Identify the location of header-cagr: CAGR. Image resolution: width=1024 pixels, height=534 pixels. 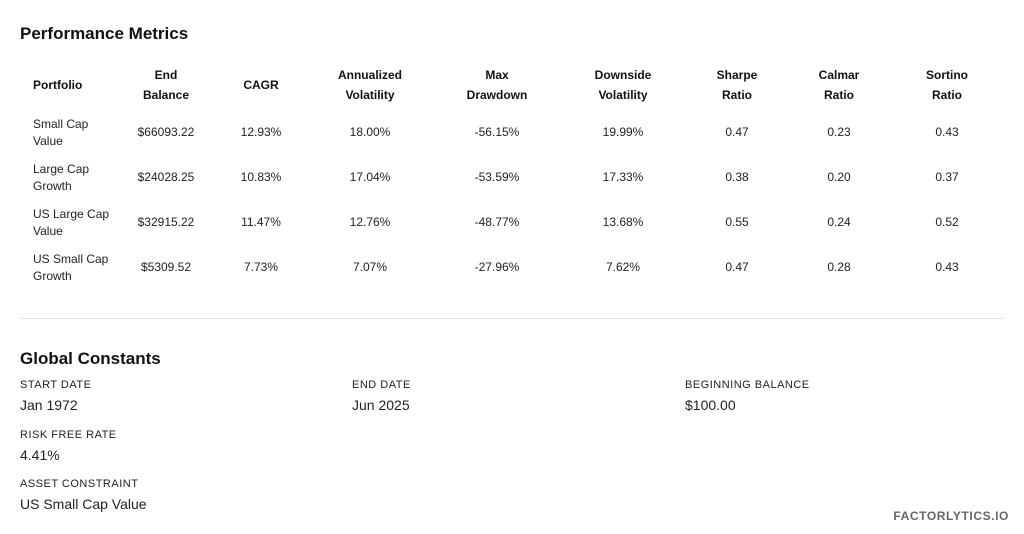
(261, 85).